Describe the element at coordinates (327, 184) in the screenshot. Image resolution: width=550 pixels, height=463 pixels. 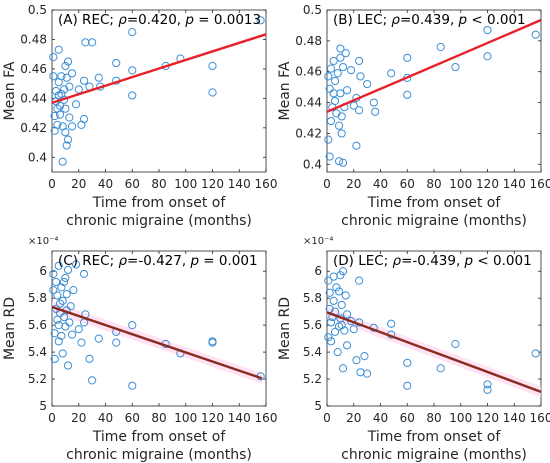
I see `panel-b-x-tick-label: 0` at that location.